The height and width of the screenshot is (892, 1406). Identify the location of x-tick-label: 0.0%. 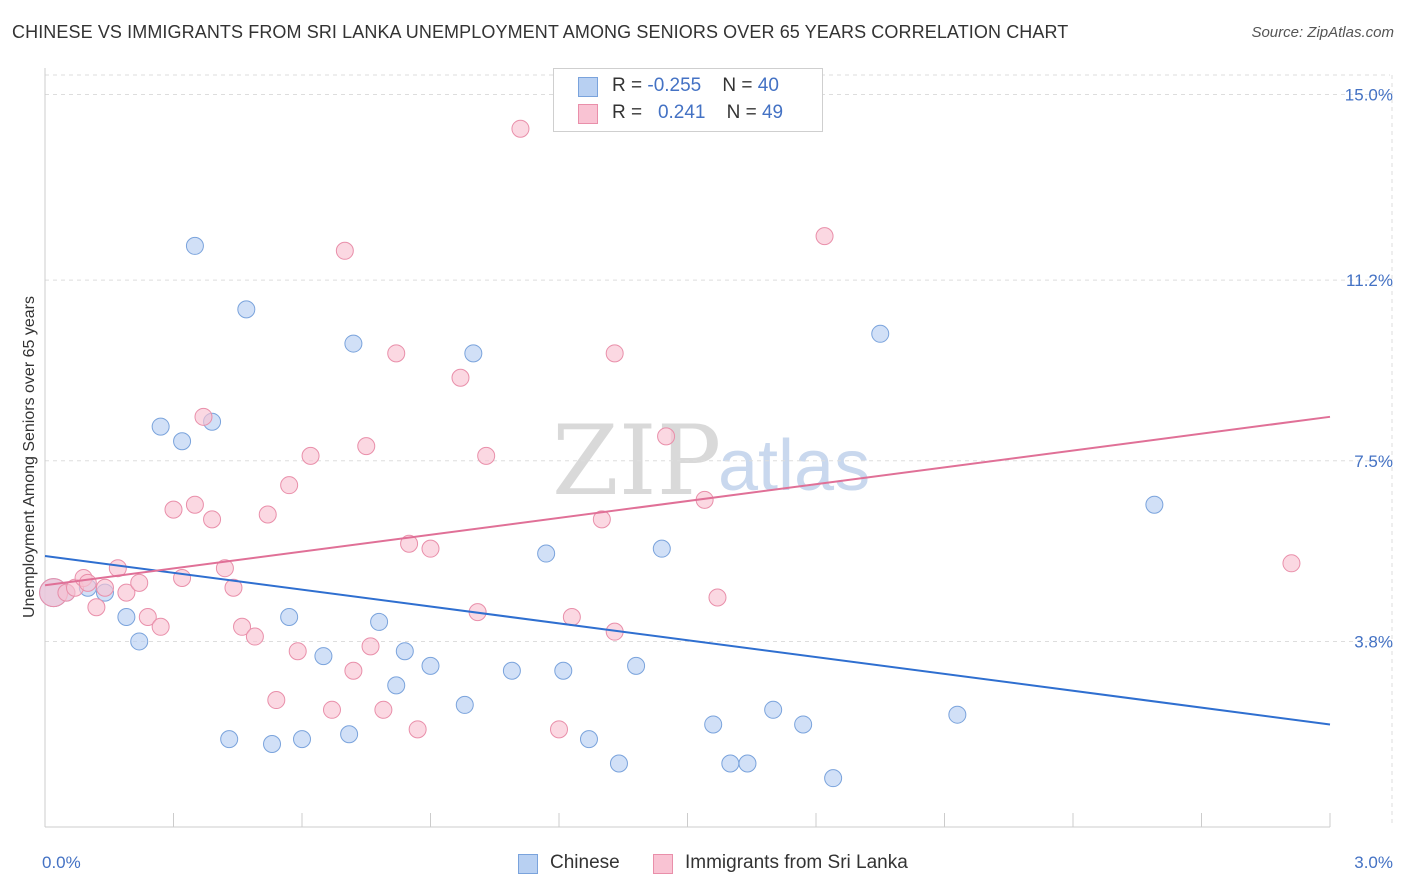
(61, 862).